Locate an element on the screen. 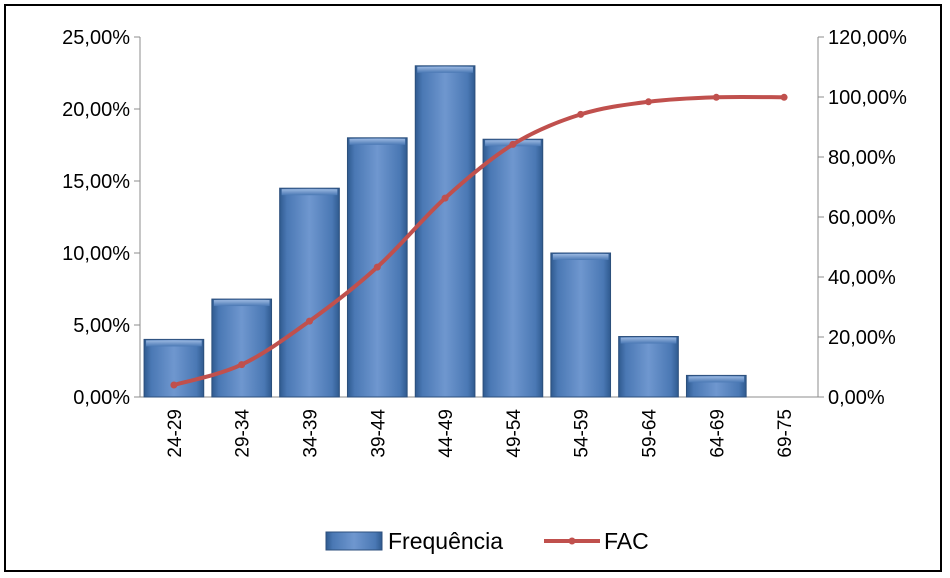 This screenshot has width=950, height=578. x-tick-label: 29-34 is located at coordinates (243, 433).